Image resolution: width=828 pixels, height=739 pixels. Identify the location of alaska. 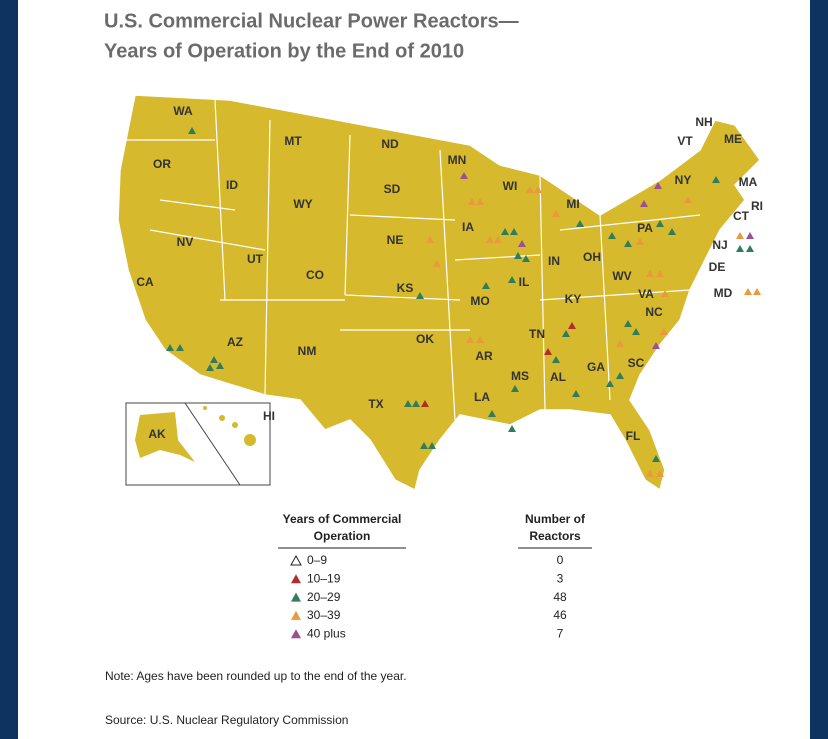
(165, 437).